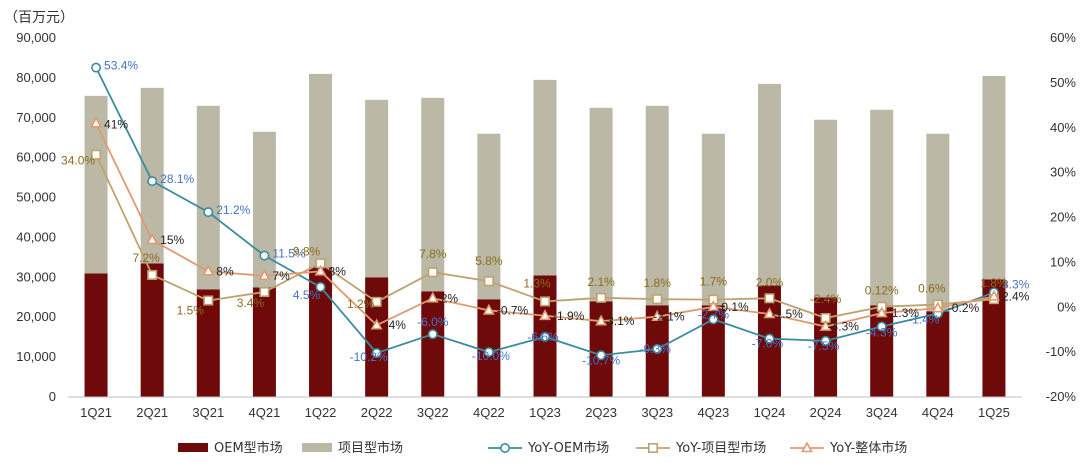 The image size is (1080, 463). I want to click on y-axis-unit-label: （百万元）, so click(39, 18).